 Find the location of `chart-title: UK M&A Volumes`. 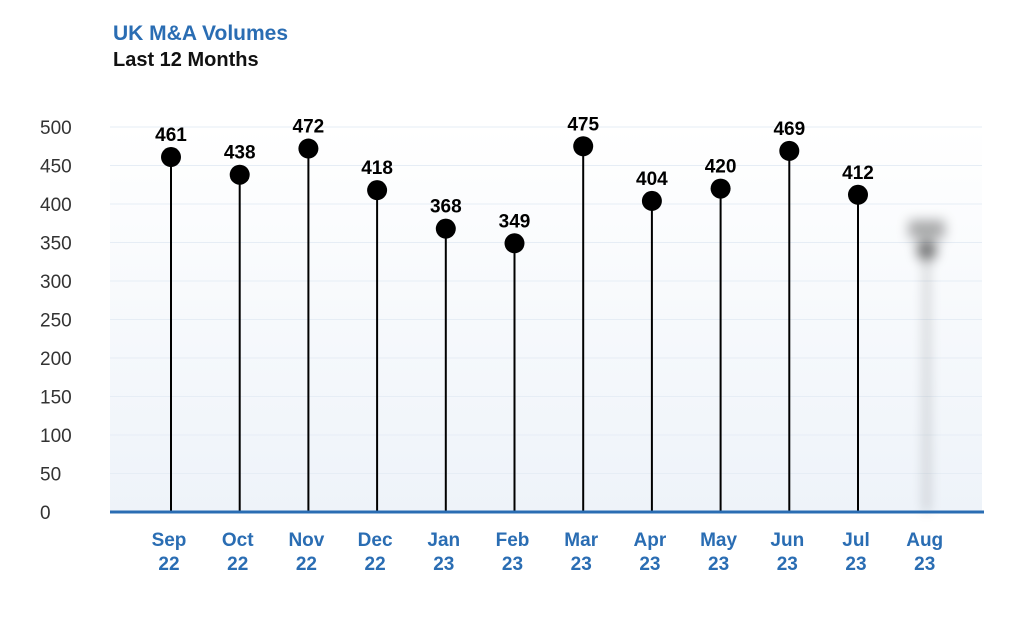

chart-title: UK M&A Volumes is located at coordinates (201, 33).